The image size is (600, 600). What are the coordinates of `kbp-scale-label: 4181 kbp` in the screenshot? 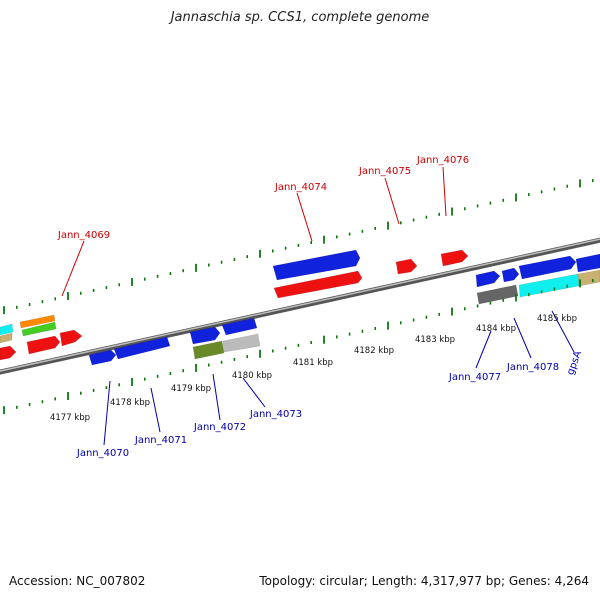 It's located at (313, 363).